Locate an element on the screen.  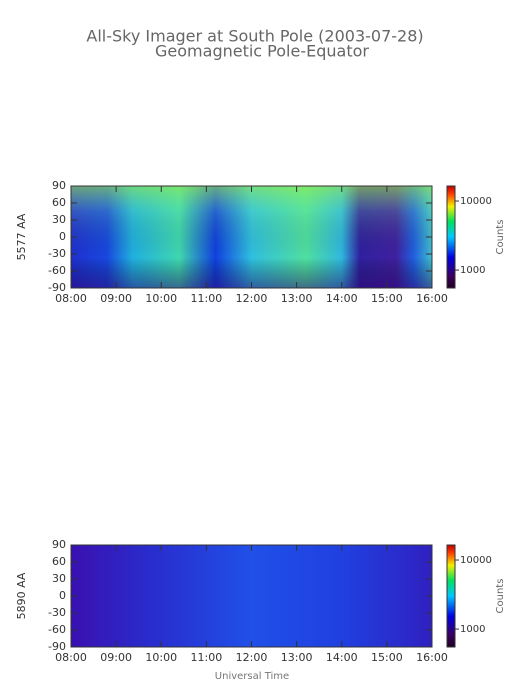
x-axis-label: Universal Time is located at coordinates (252, 675).